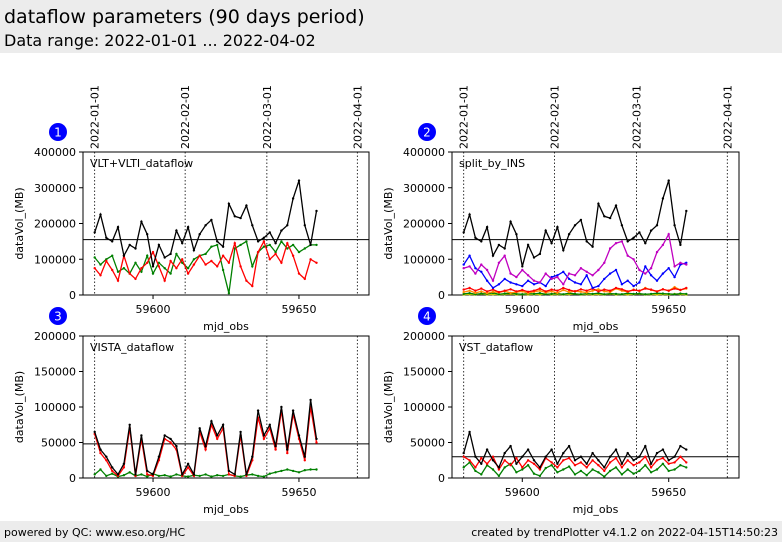 The width and height of the screenshot is (782, 542). I want to click on x-tick-label: 59650, so click(668, 492).